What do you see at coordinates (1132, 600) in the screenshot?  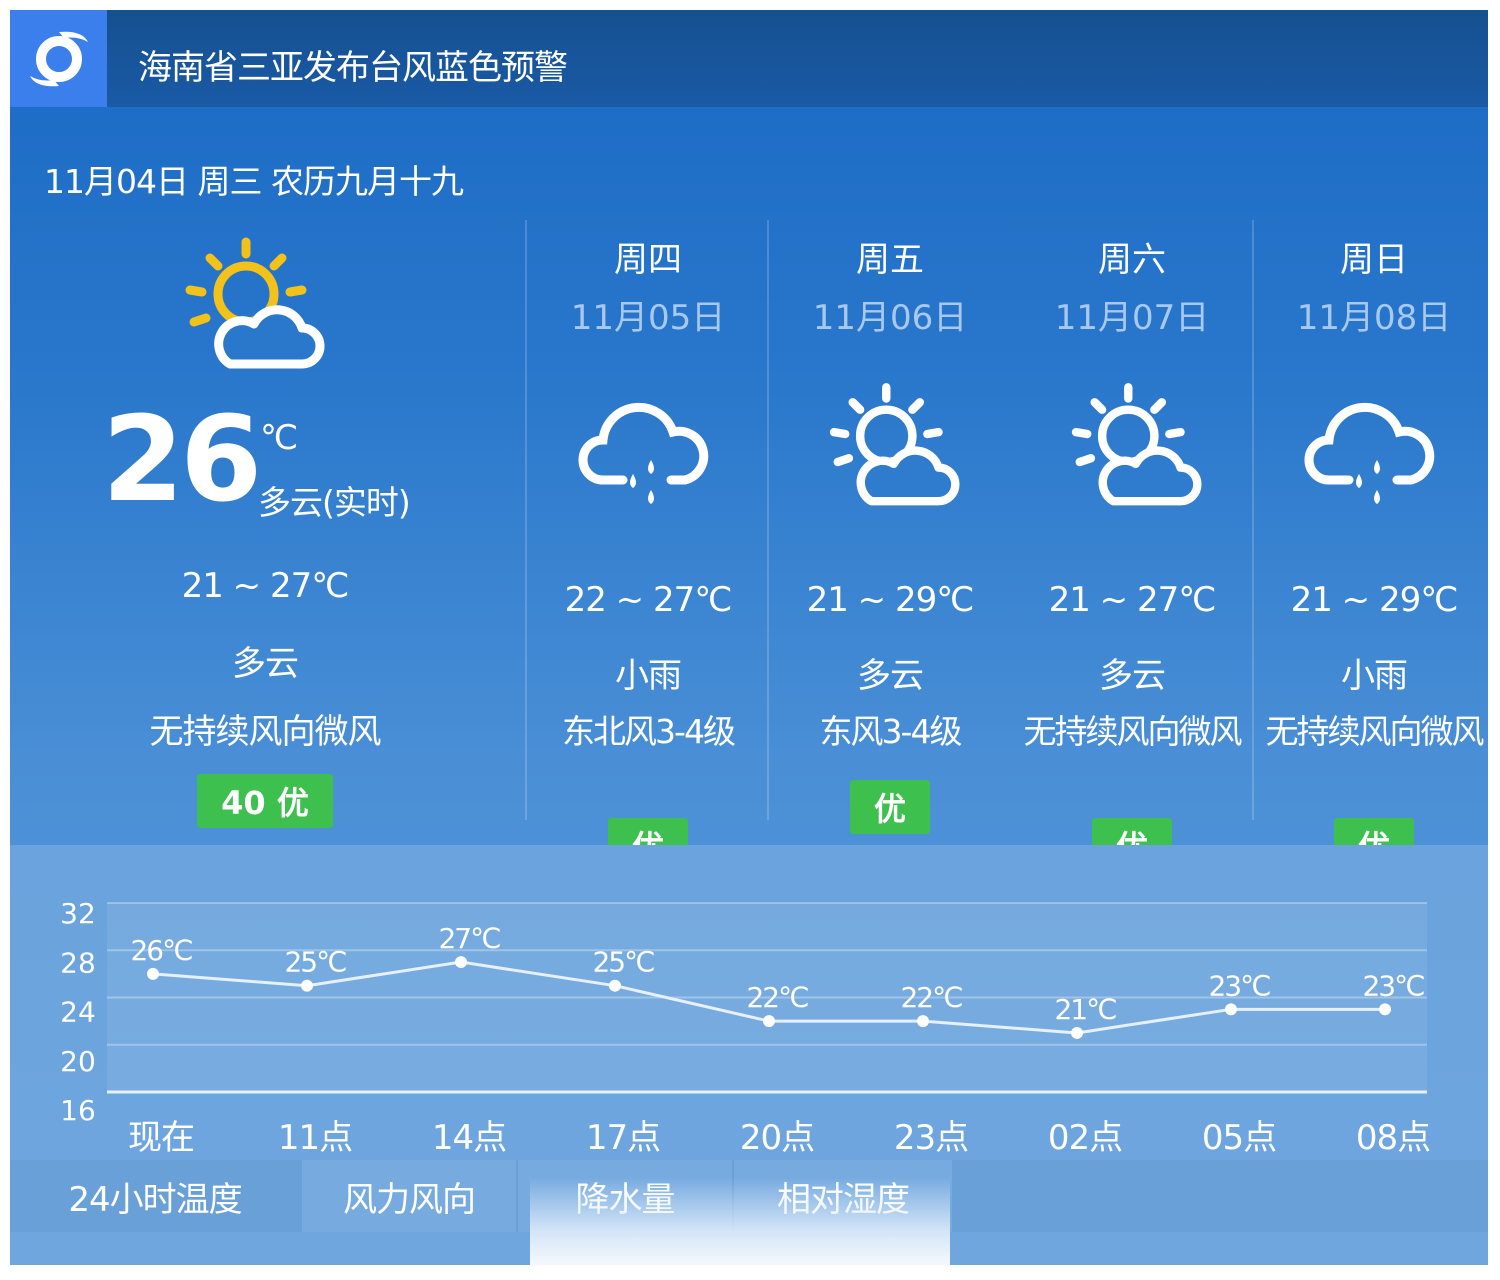 I see `forecast-range: 21 ~ 27℃` at bounding box center [1132, 600].